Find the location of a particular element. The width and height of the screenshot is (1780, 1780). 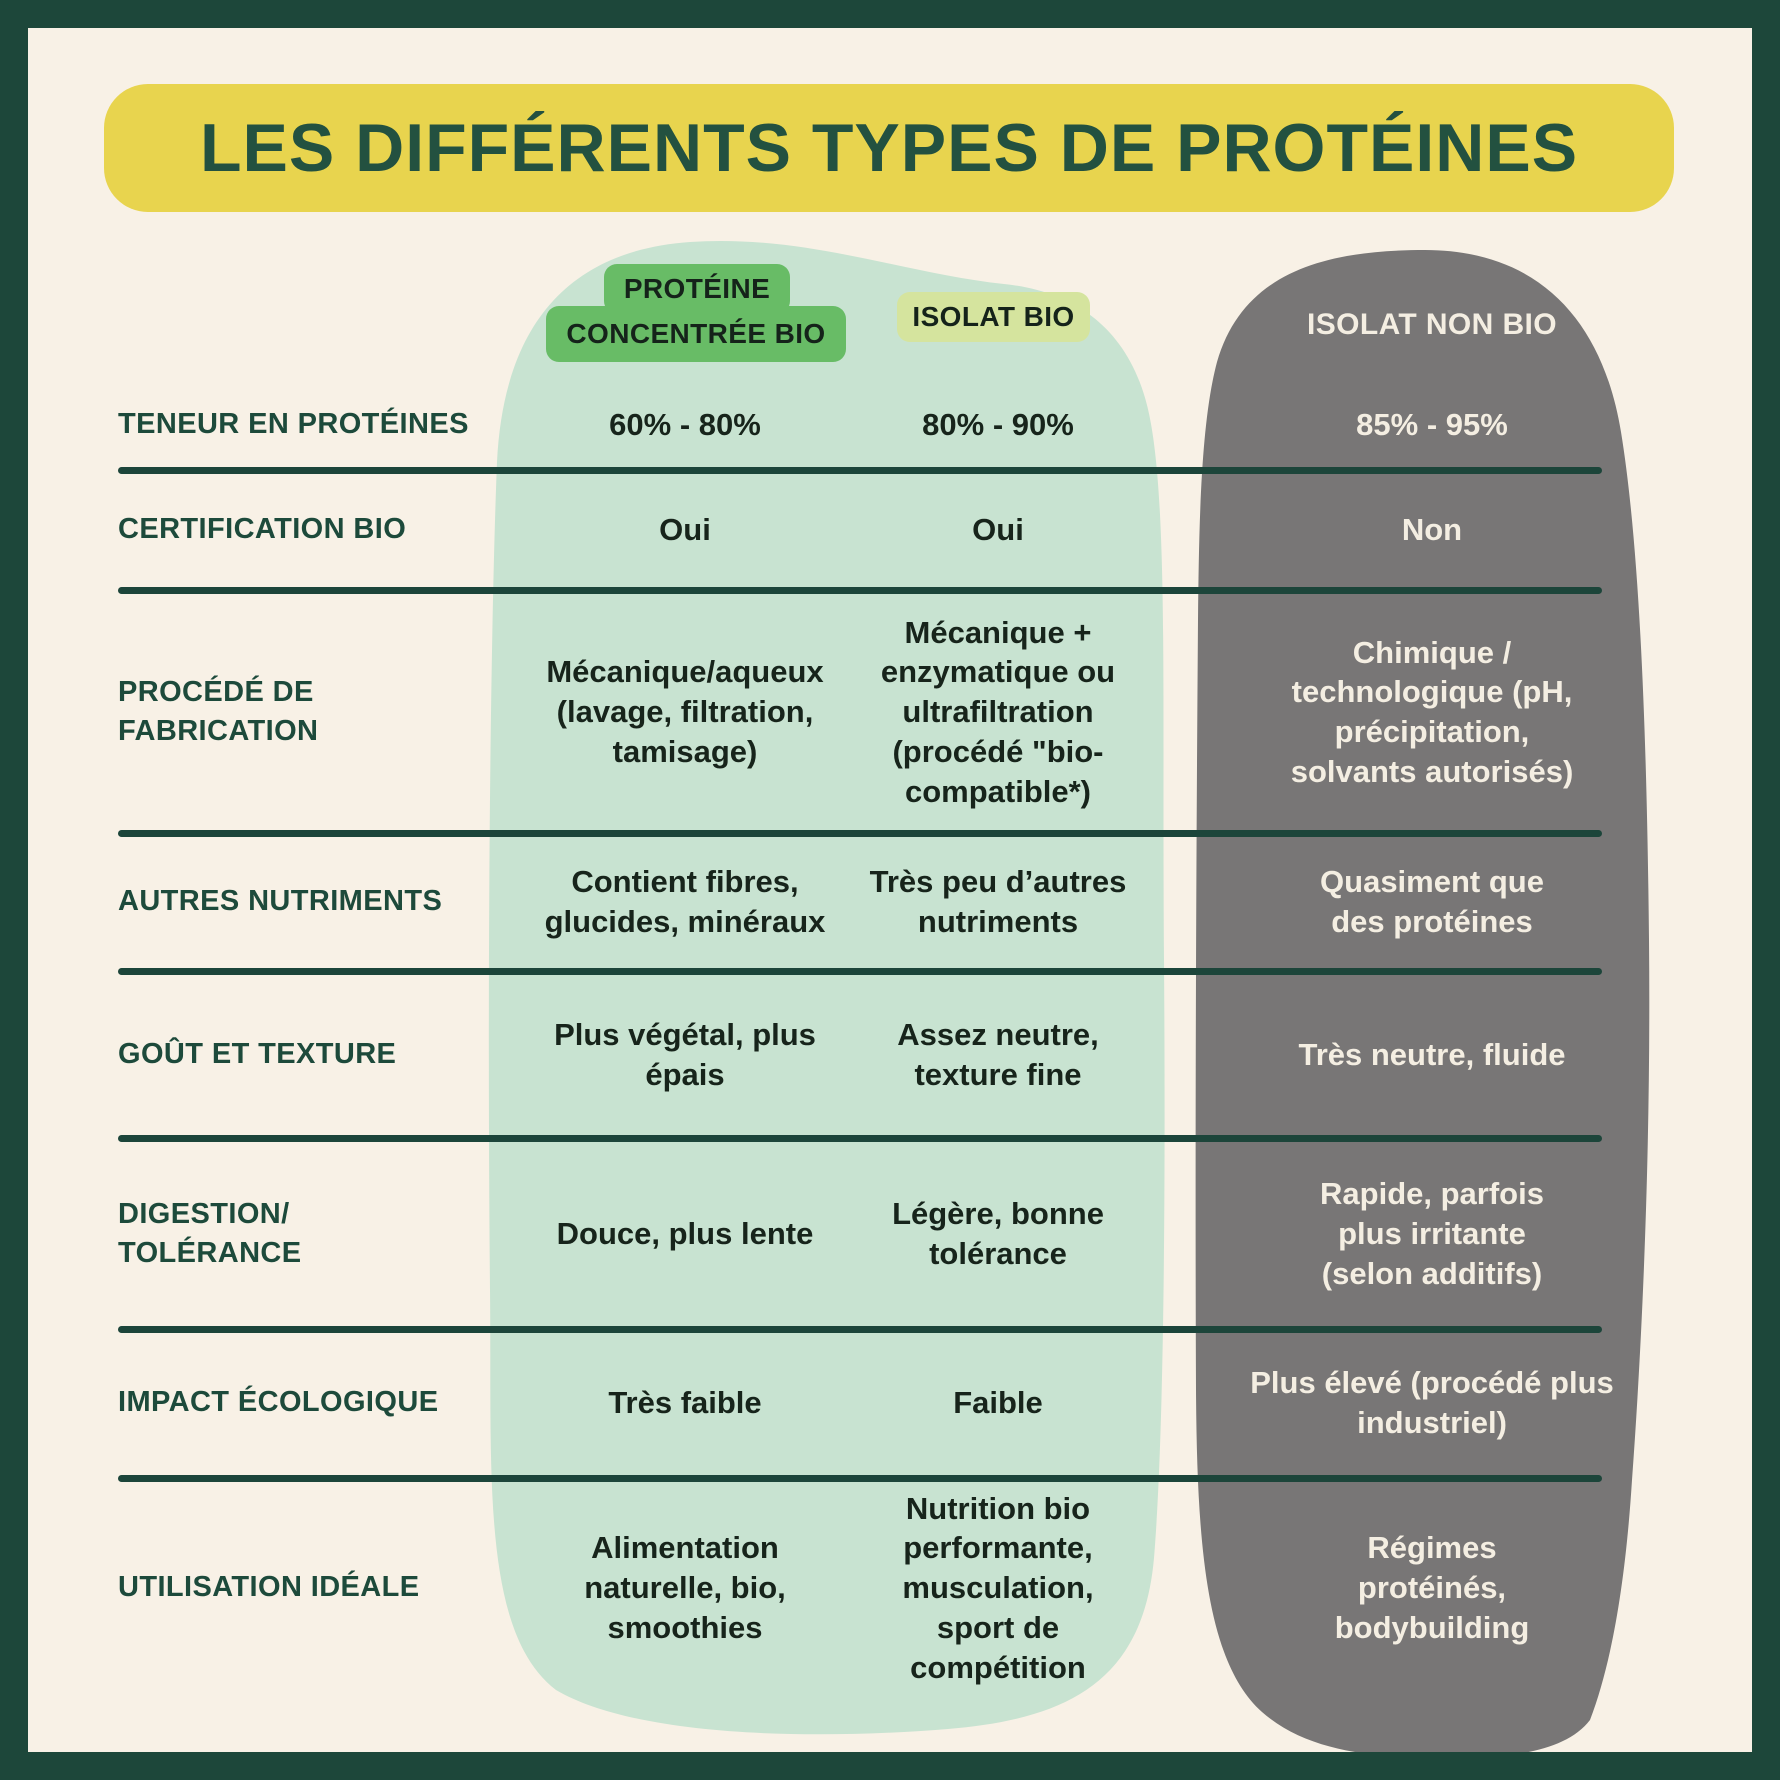

cell-digestion-isolat-bio: Légère, bonne tolérance is located at coordinates (998, 1233).